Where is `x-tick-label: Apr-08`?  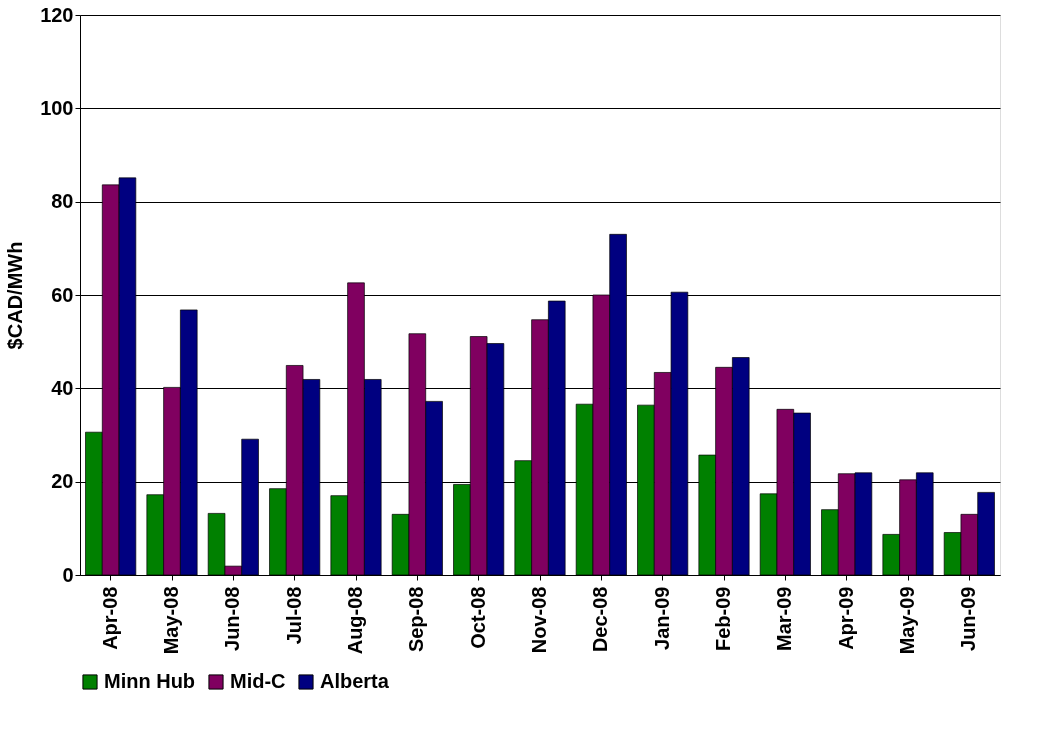 x-tick-label: Apr-08 is located at coordinates (109, 618).